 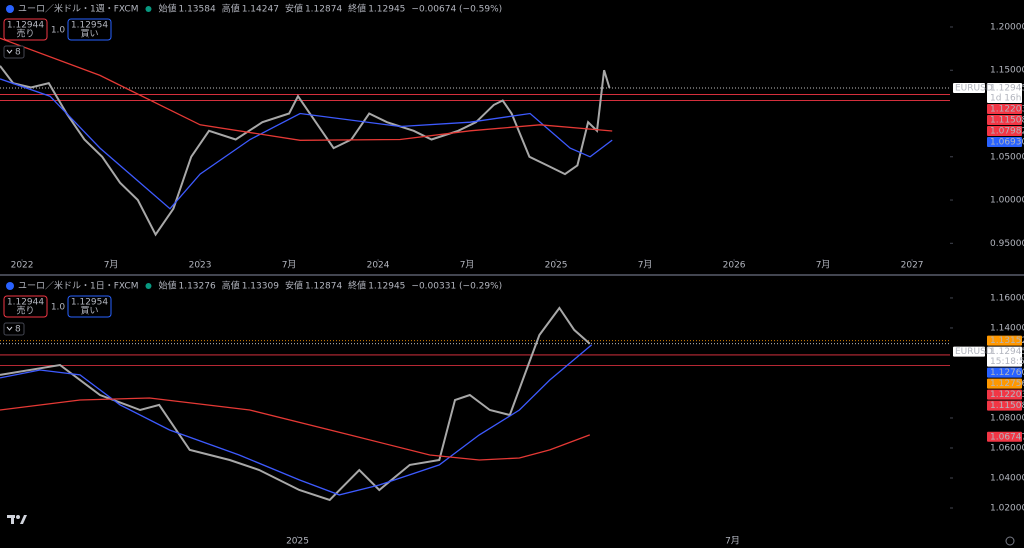 I want to click on settings-icon, so click(x=1010, y=541).